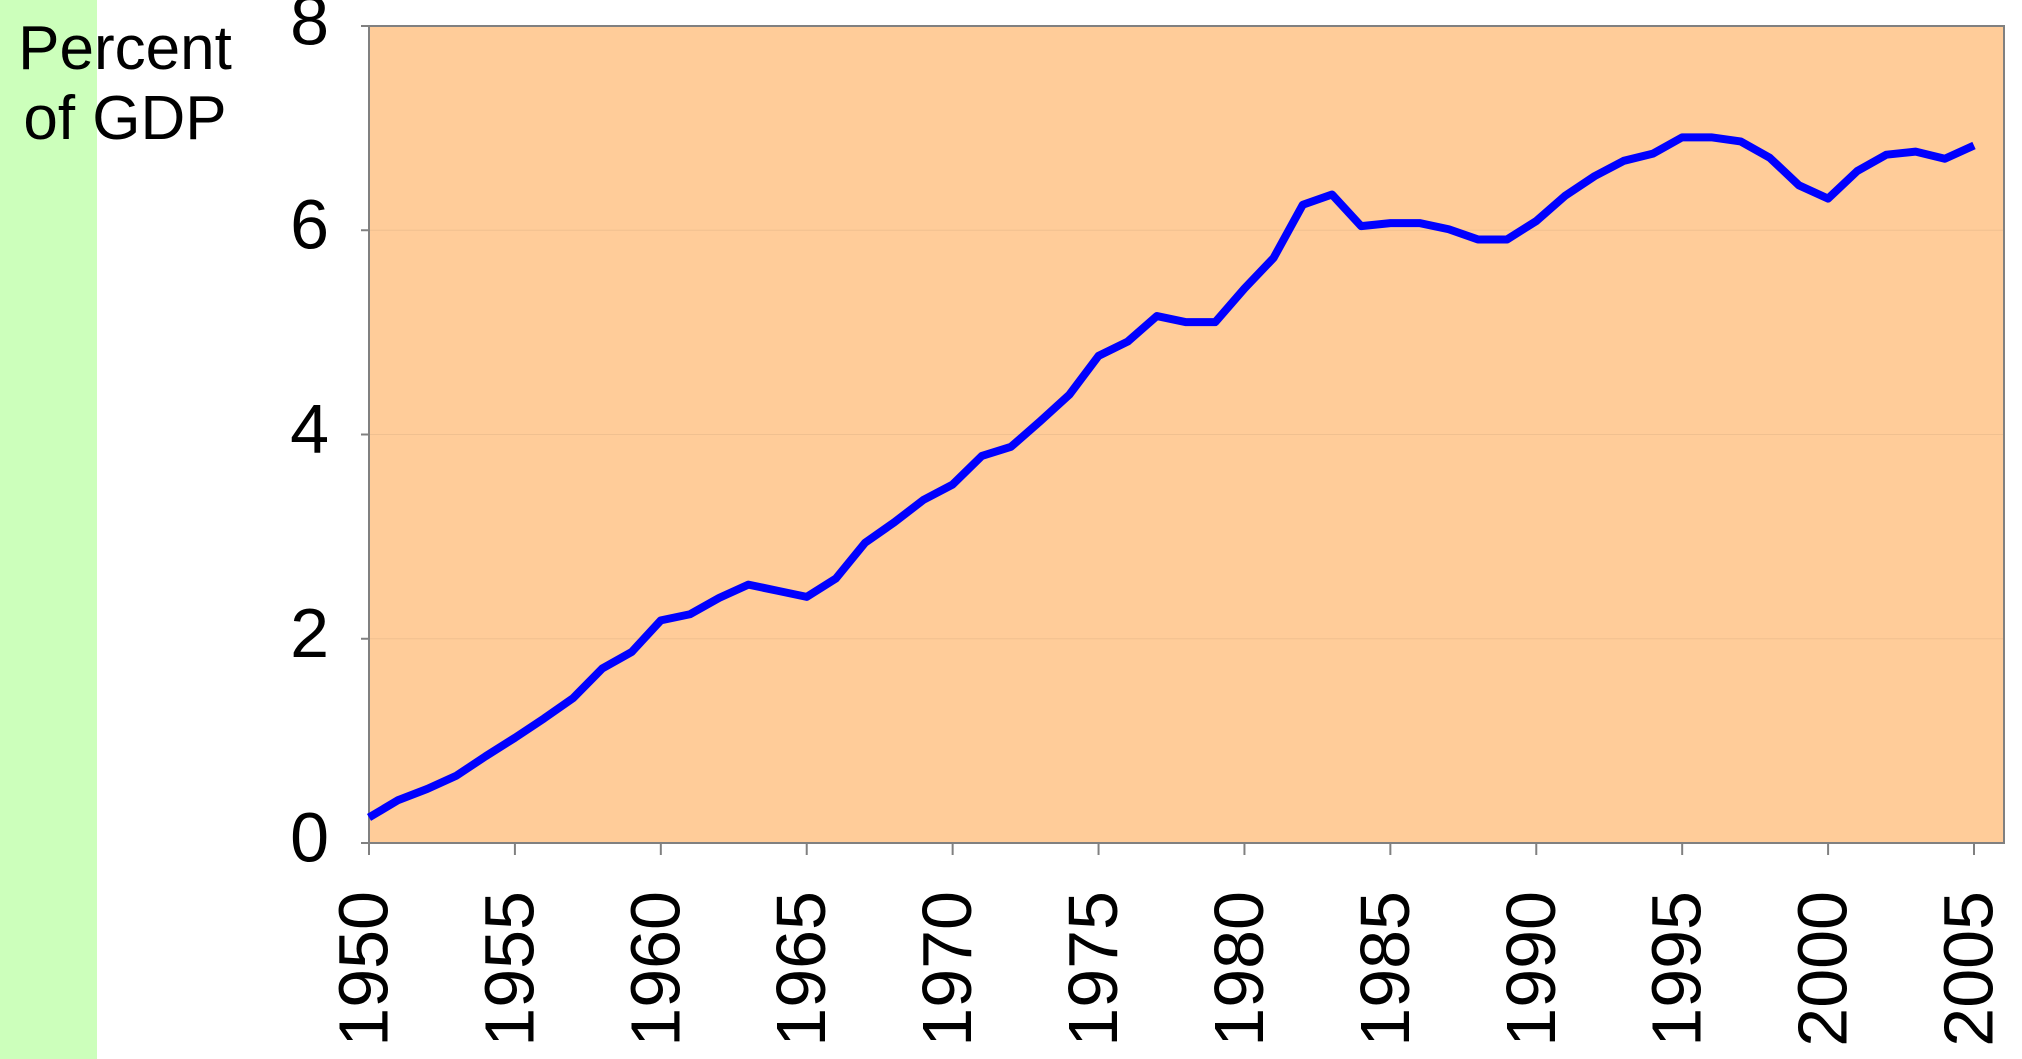 Image resolution: width=2022 pixels, height=1059 pixels. What do you see at coordinates (509, 969) in the screenshot?
I see `x-tick-label: 1955` at bounding box center [509, 969].